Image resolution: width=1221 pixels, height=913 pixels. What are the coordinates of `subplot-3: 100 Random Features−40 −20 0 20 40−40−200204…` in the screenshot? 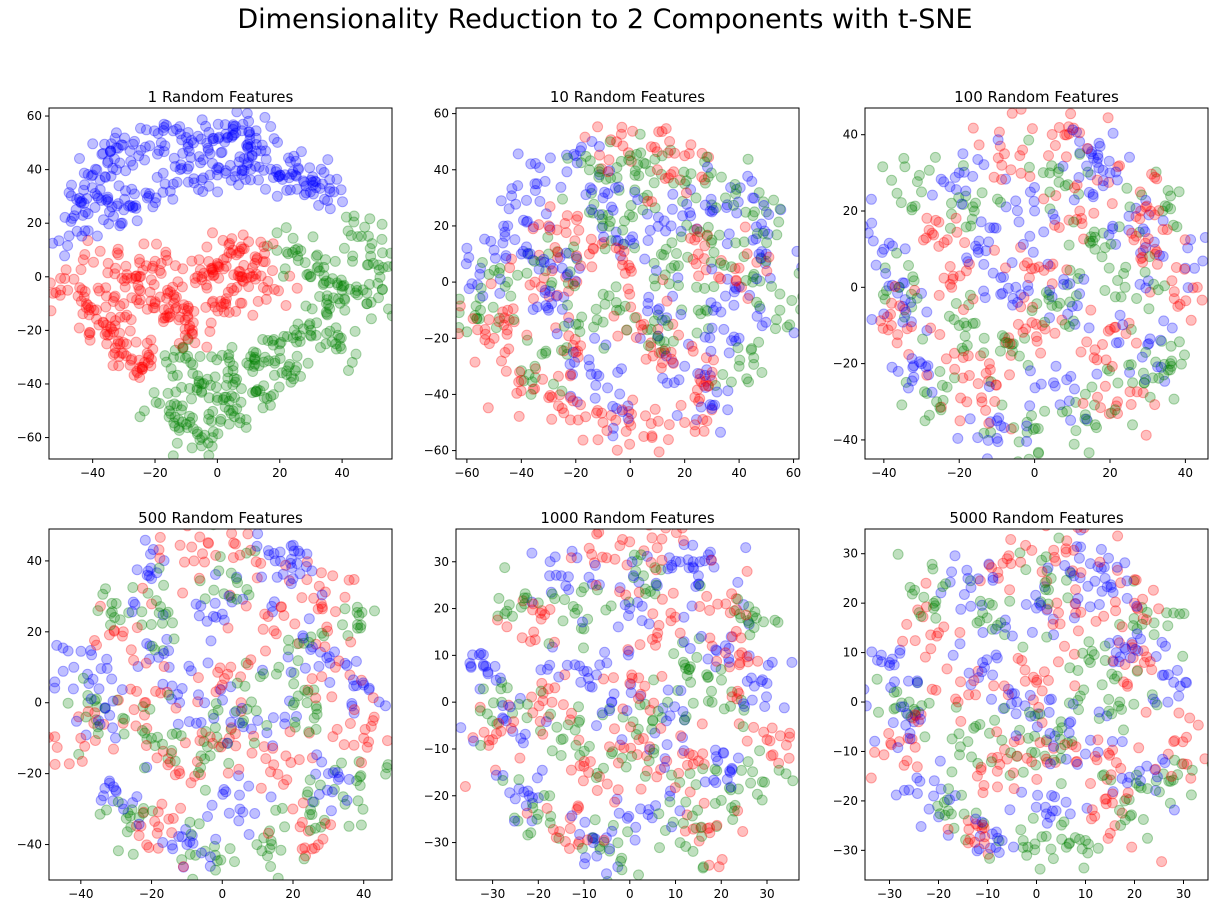 It's located at (1021, 284).